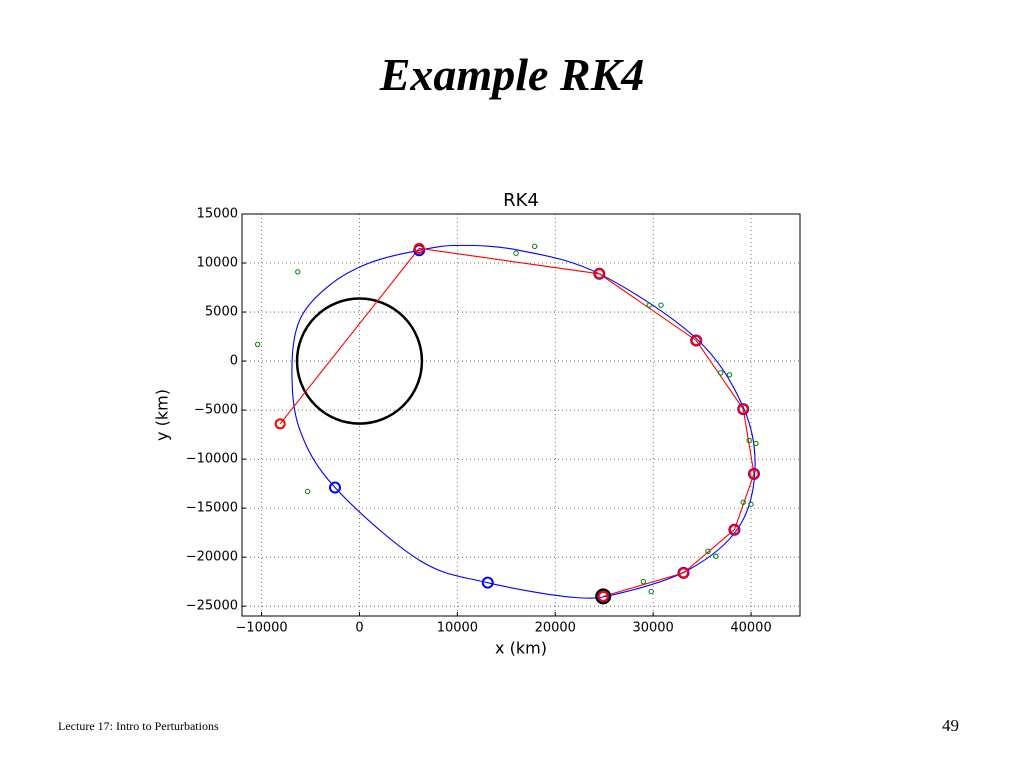  I want to click on y-tick-label: 15000, so click(217, 214).